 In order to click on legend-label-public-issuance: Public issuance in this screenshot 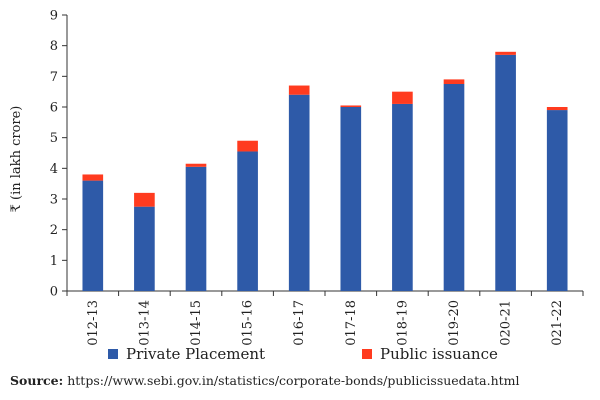, I will do `click(439, 354)`.